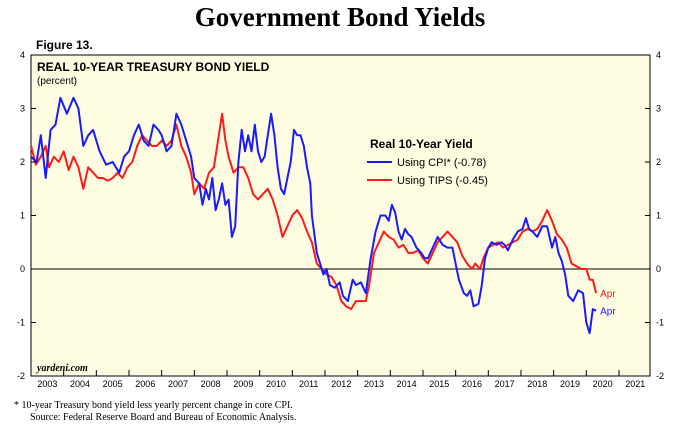  What do you see at coordinates (660, 376) in the screenshot?
I see `y-tick-label-right: -2` at bounding box center [660, 376].